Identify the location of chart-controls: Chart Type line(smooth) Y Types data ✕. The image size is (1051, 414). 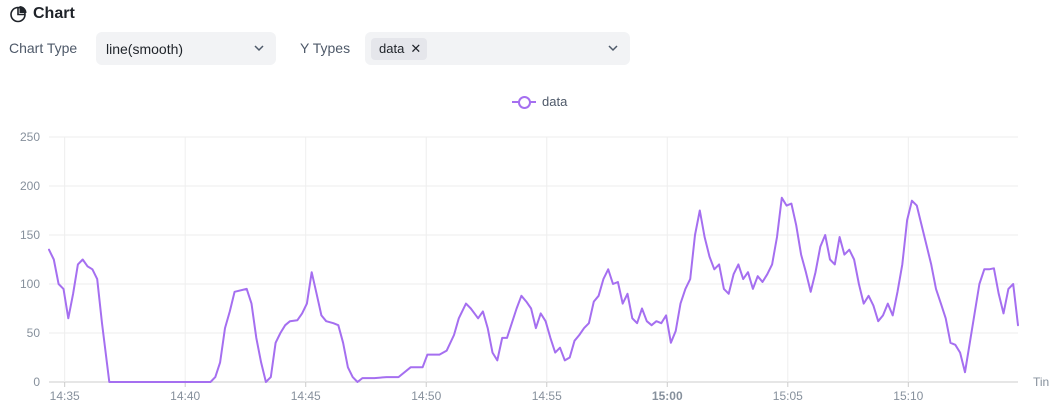
(525, 49).